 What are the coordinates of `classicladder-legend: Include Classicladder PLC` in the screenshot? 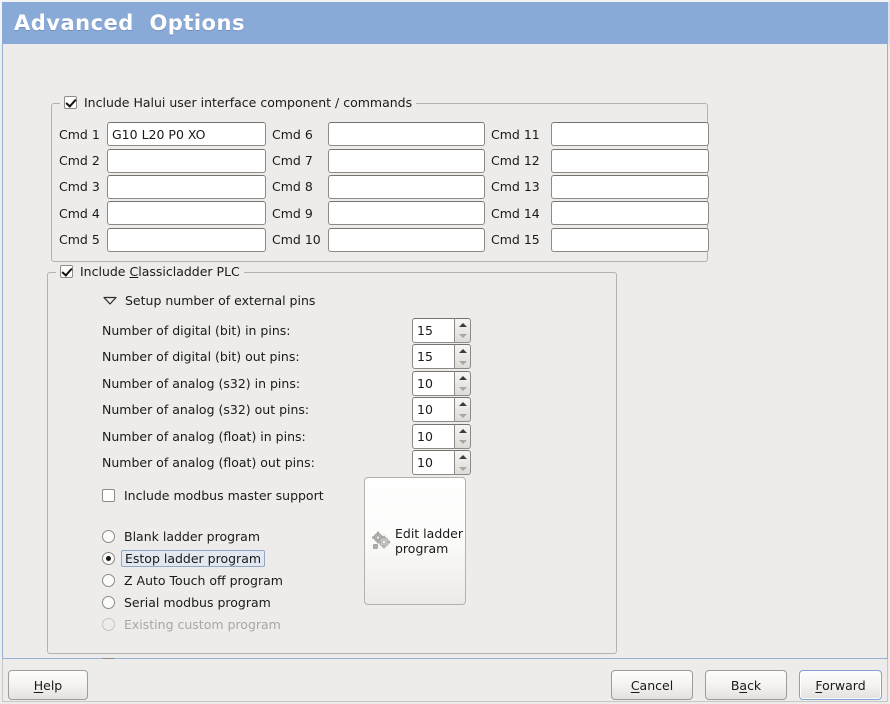 It's located at (150, 271).